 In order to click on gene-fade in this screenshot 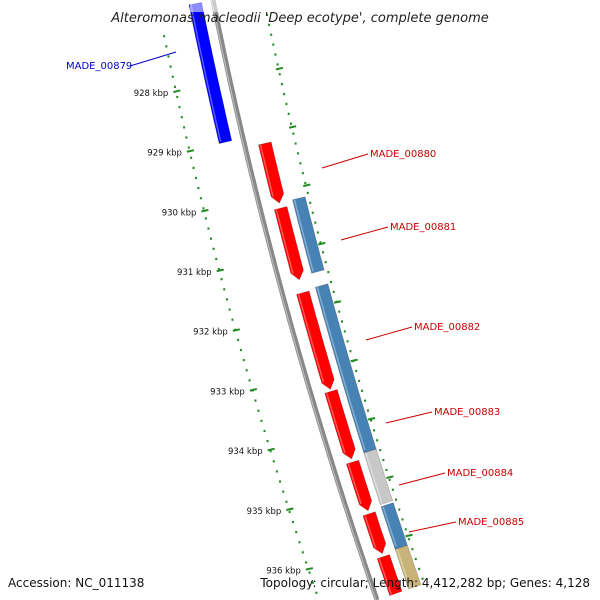, I will do `click(215, 6)`.